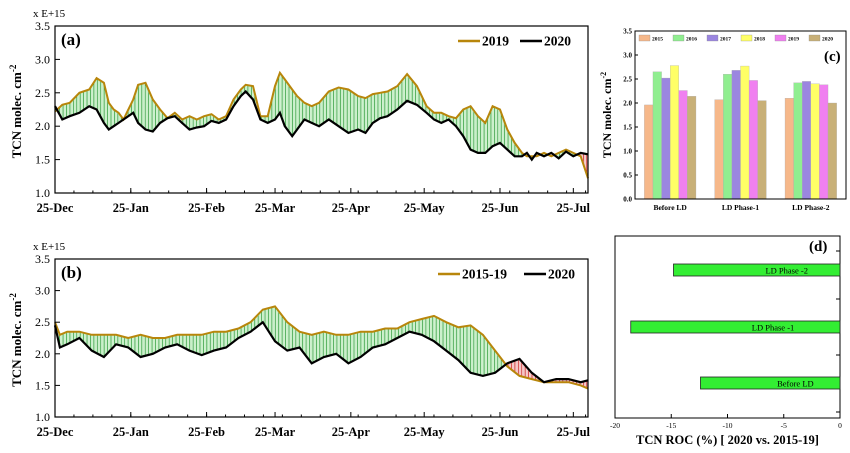 The width and height of the screenshot is (850, 453). What do you see at coordinates (840, 425) in the screenshot?
I see `x-tick-label: 0` at bounding box center [840, 425].